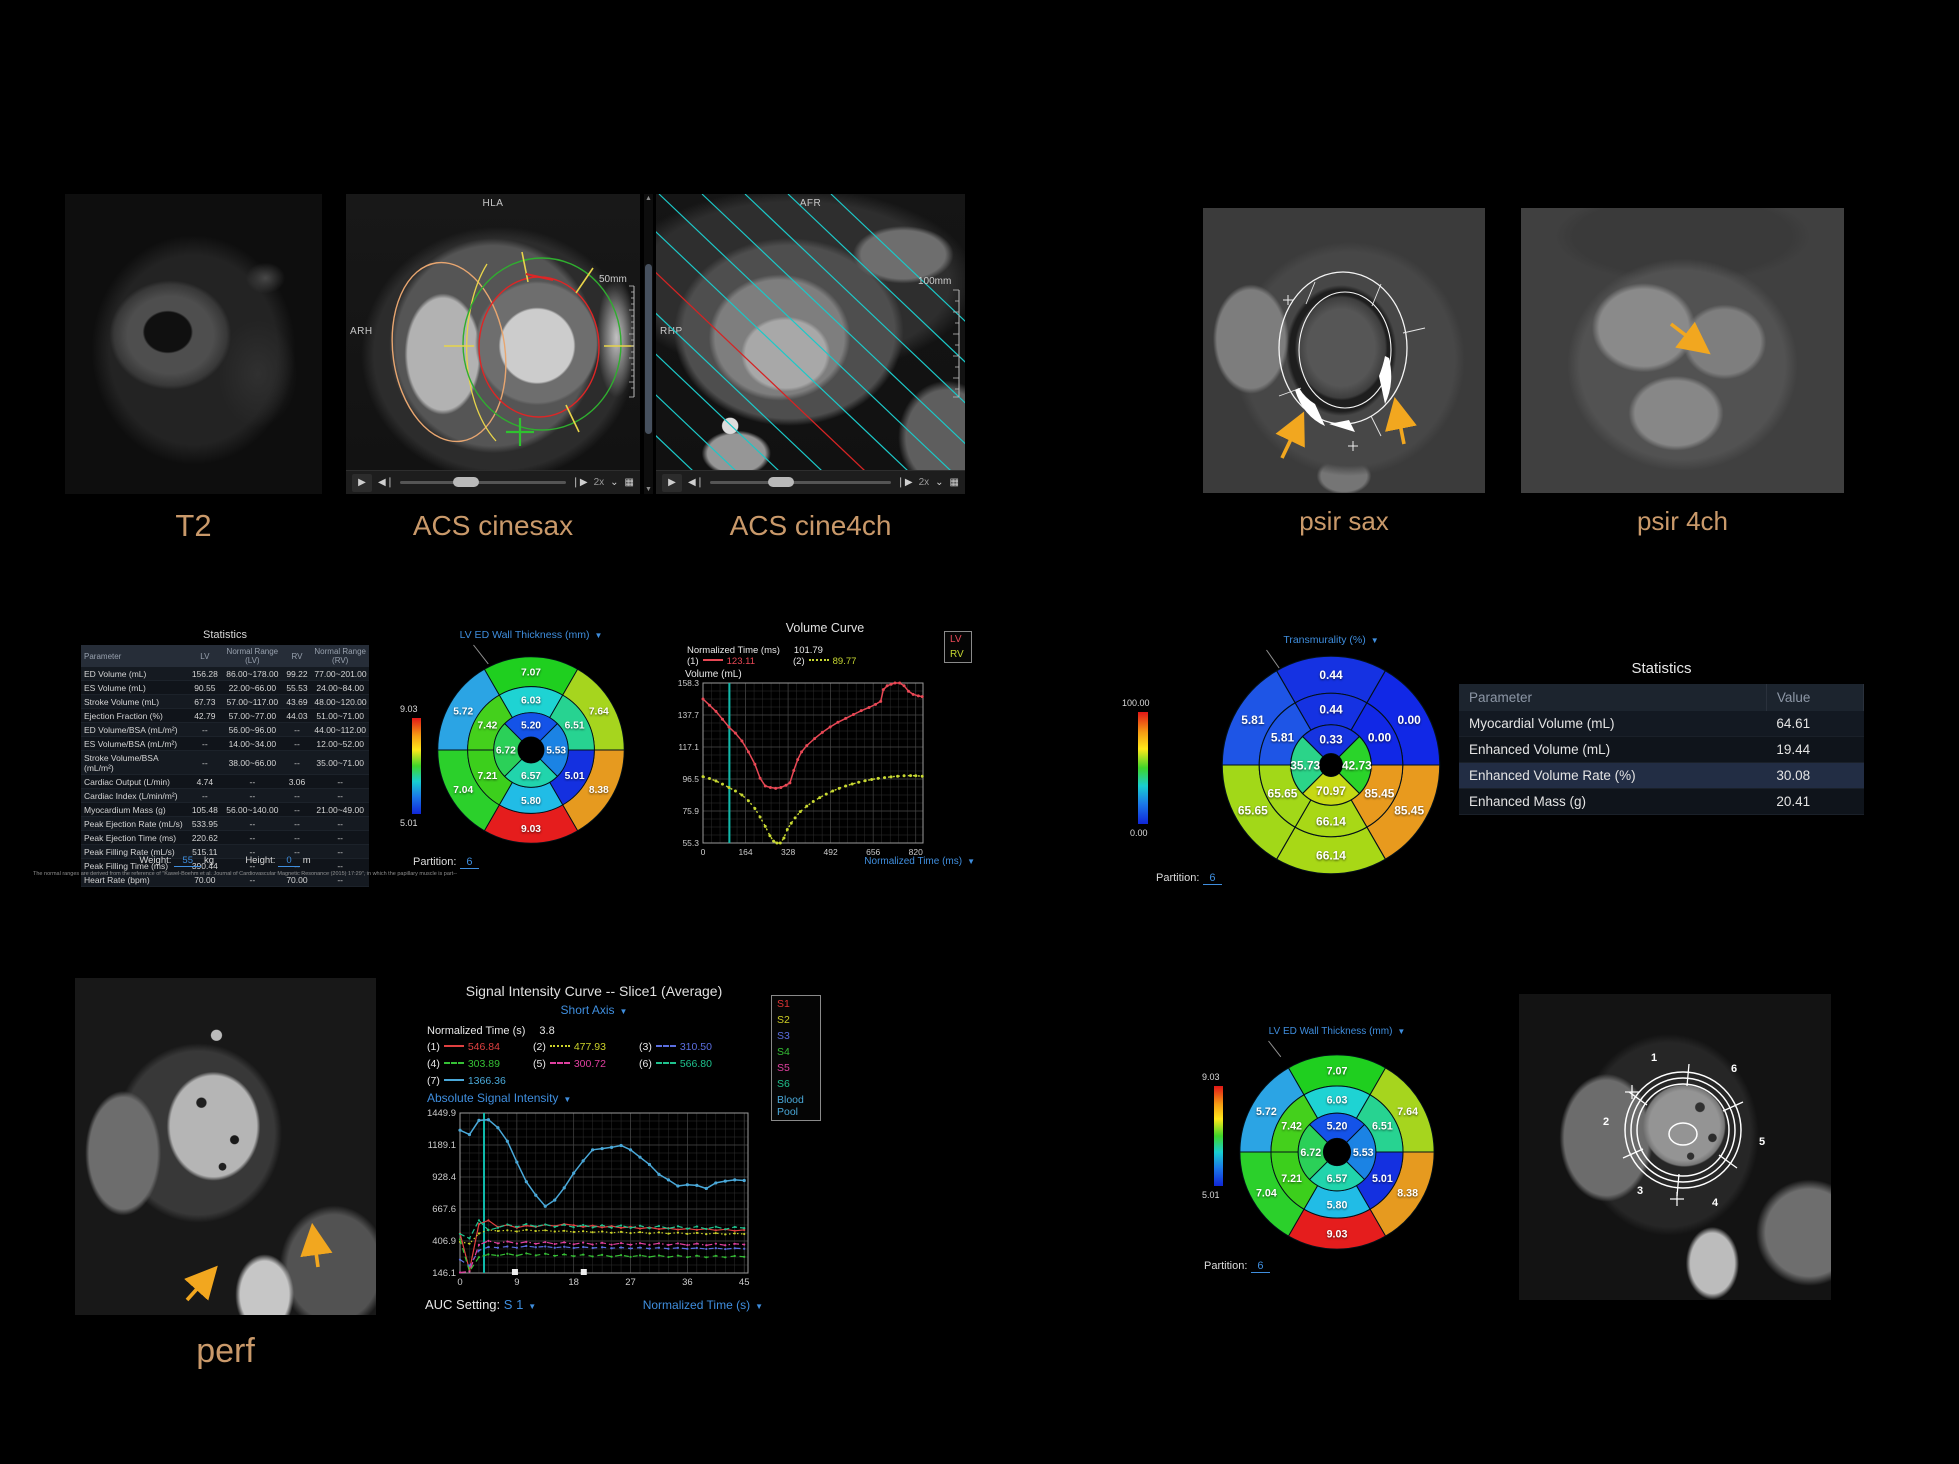  I want to click on axis-mode-dropdown: Short Axis ▼, so click(594, 1010).